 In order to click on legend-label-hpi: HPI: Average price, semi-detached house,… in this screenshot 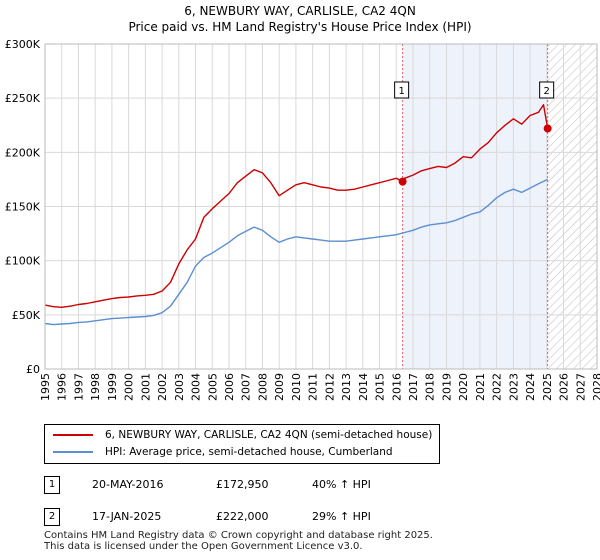, I will do `click(249, 452)`.